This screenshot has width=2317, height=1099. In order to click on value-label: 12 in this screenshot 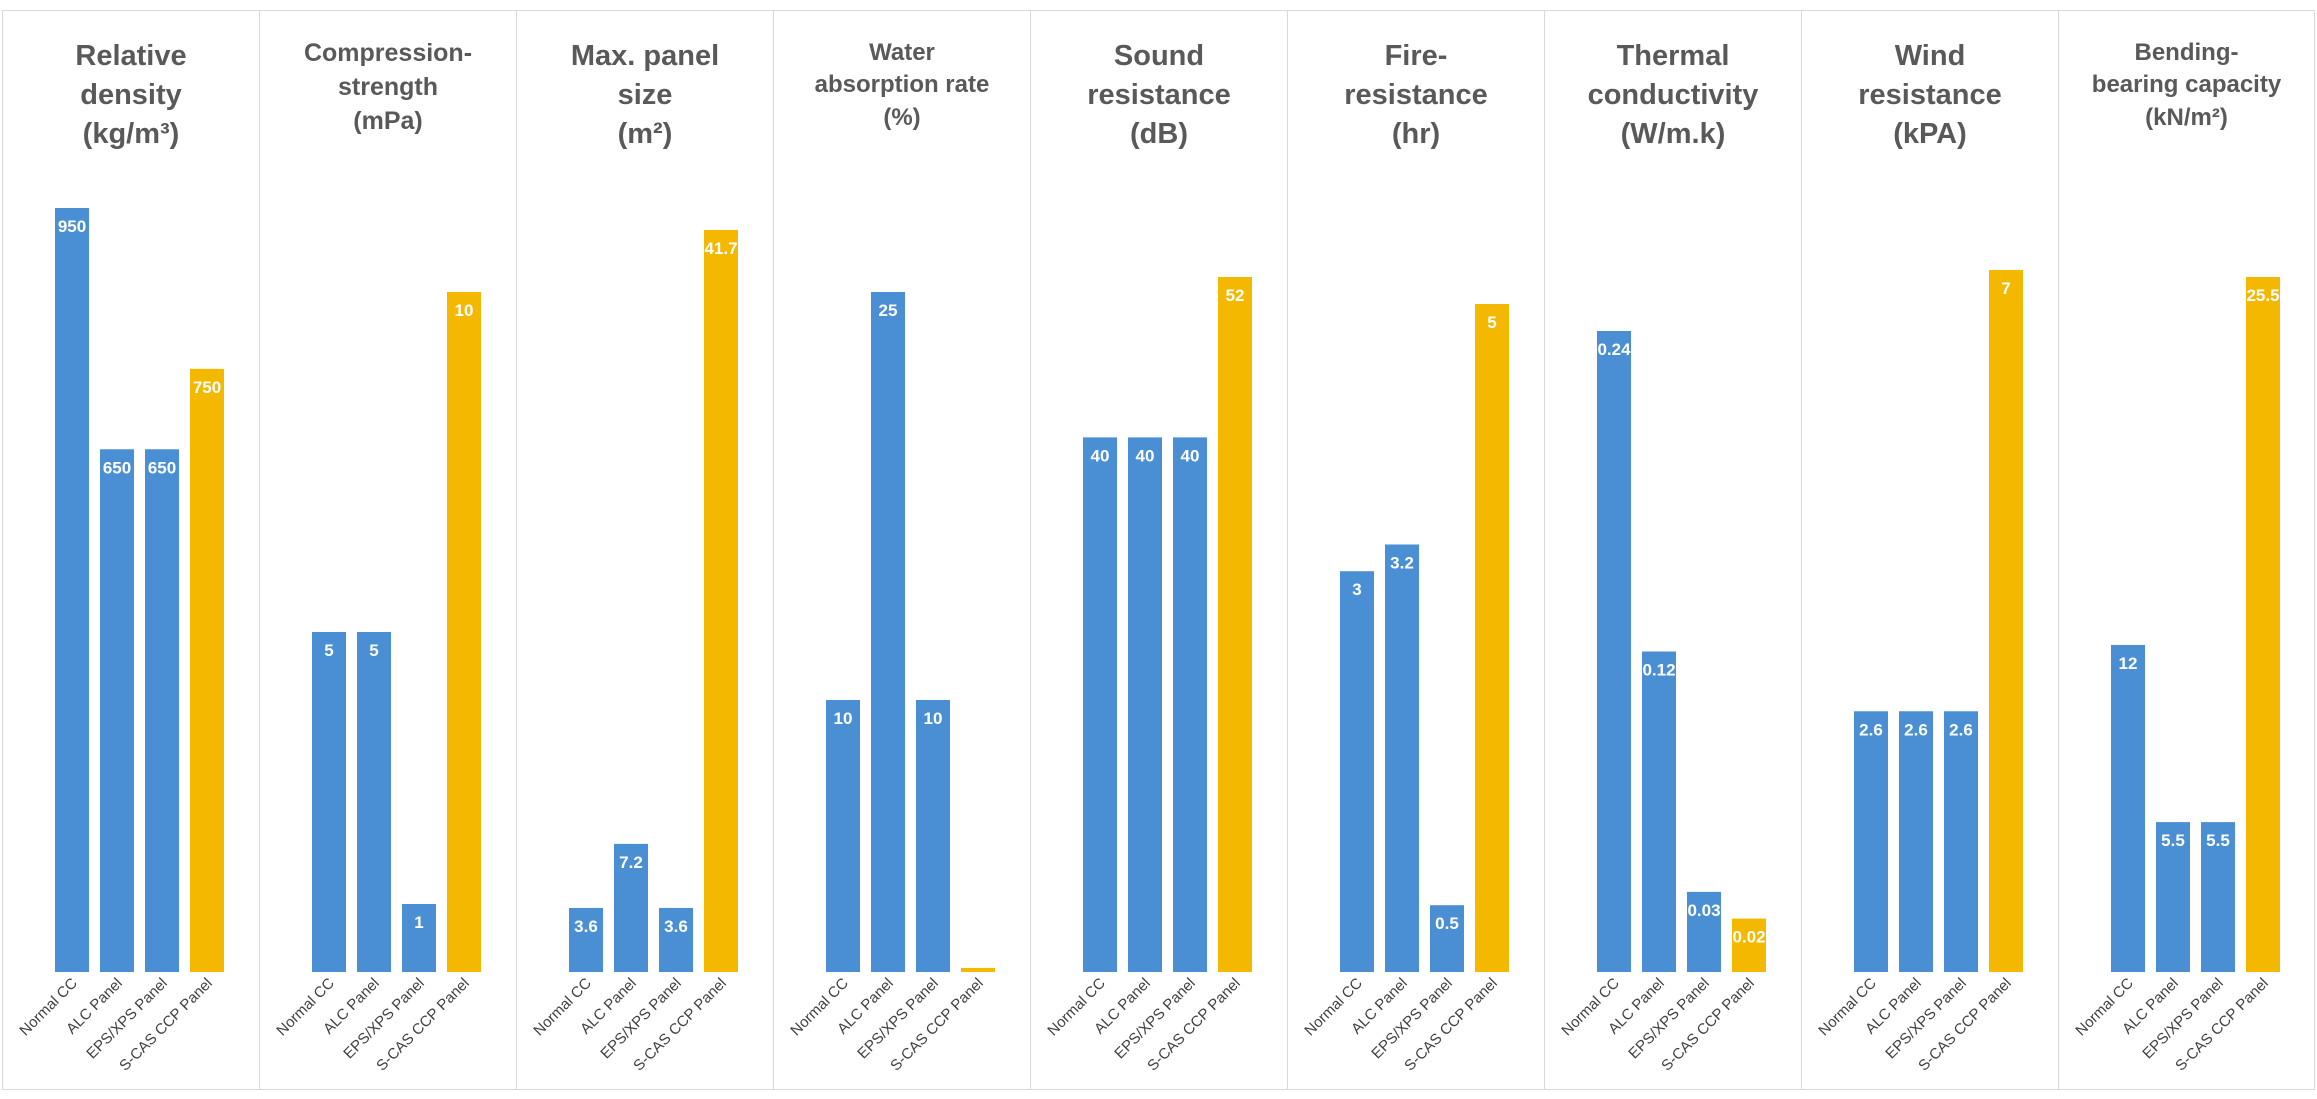, I will do `click(2128, 663)`.